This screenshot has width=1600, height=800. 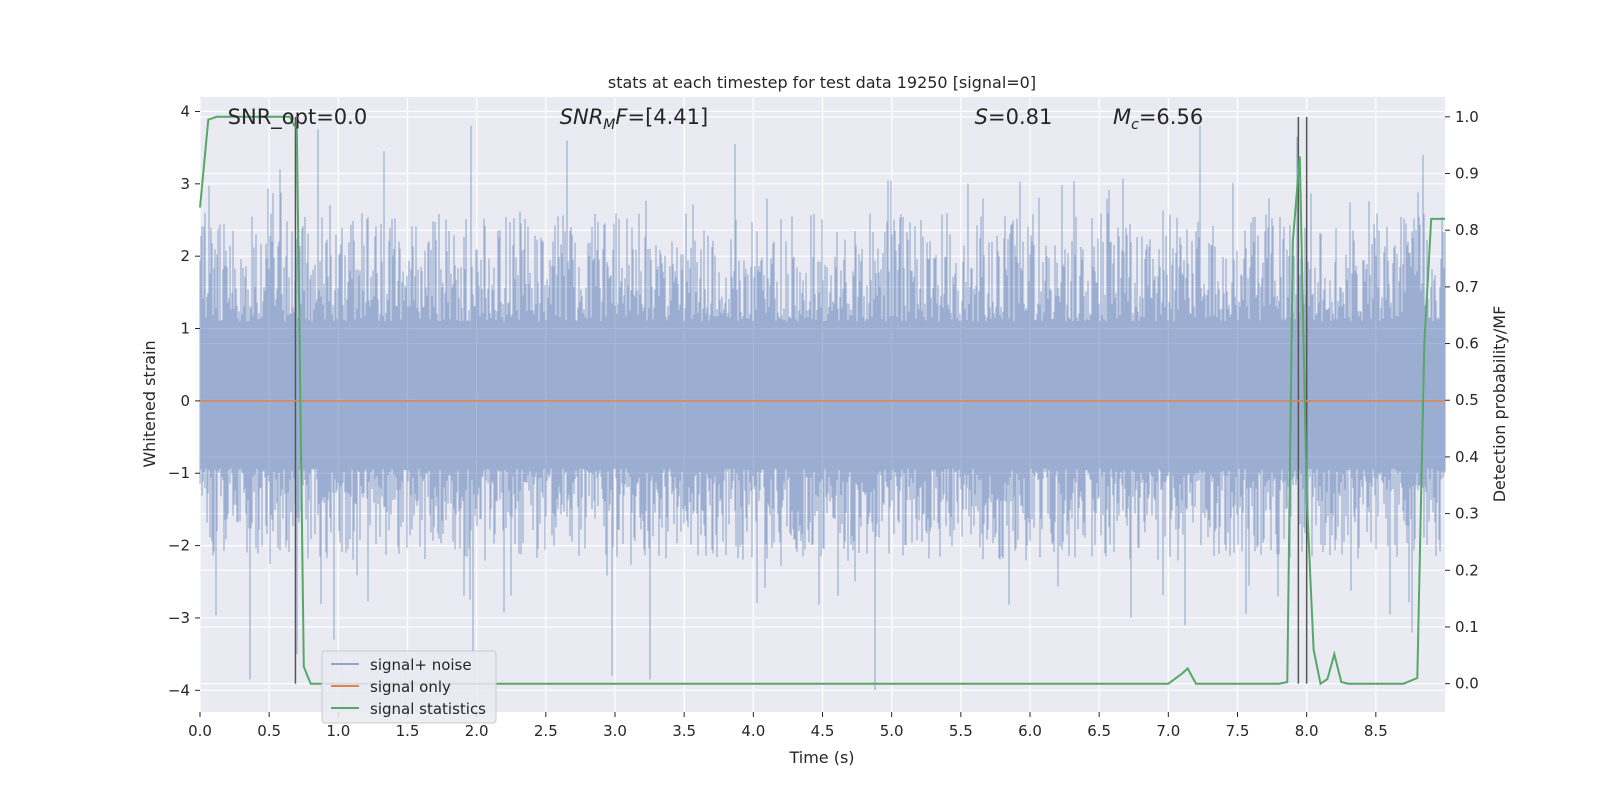 I want to click on annotation-mc: Mc=6.56, so click(x=1158, y=119).